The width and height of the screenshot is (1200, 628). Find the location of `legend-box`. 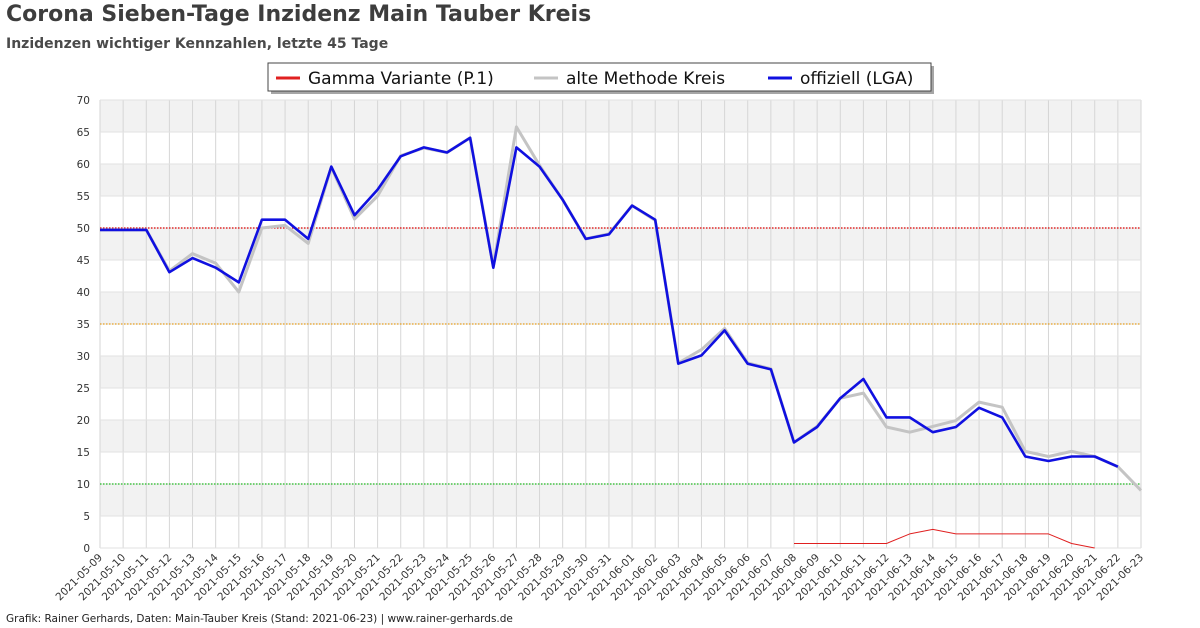

legend-box is located at coordinates (599, 77).